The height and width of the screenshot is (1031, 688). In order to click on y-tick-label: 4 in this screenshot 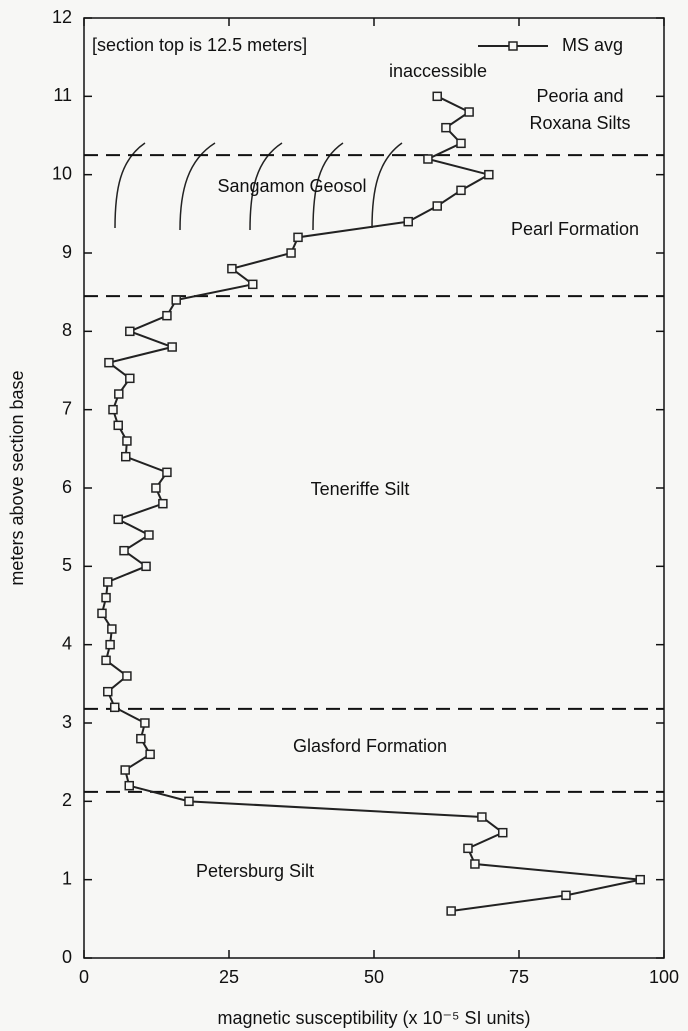, I will do `click(67, 643)`.